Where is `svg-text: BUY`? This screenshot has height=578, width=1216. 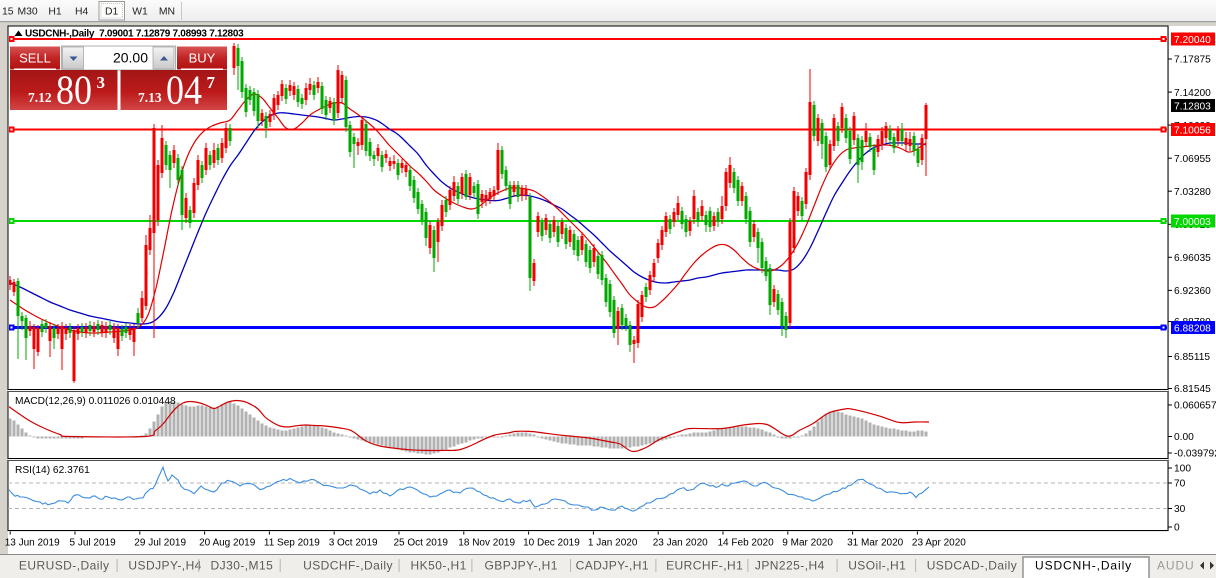 svg-text: BUY is located at coordinates (202, 58).